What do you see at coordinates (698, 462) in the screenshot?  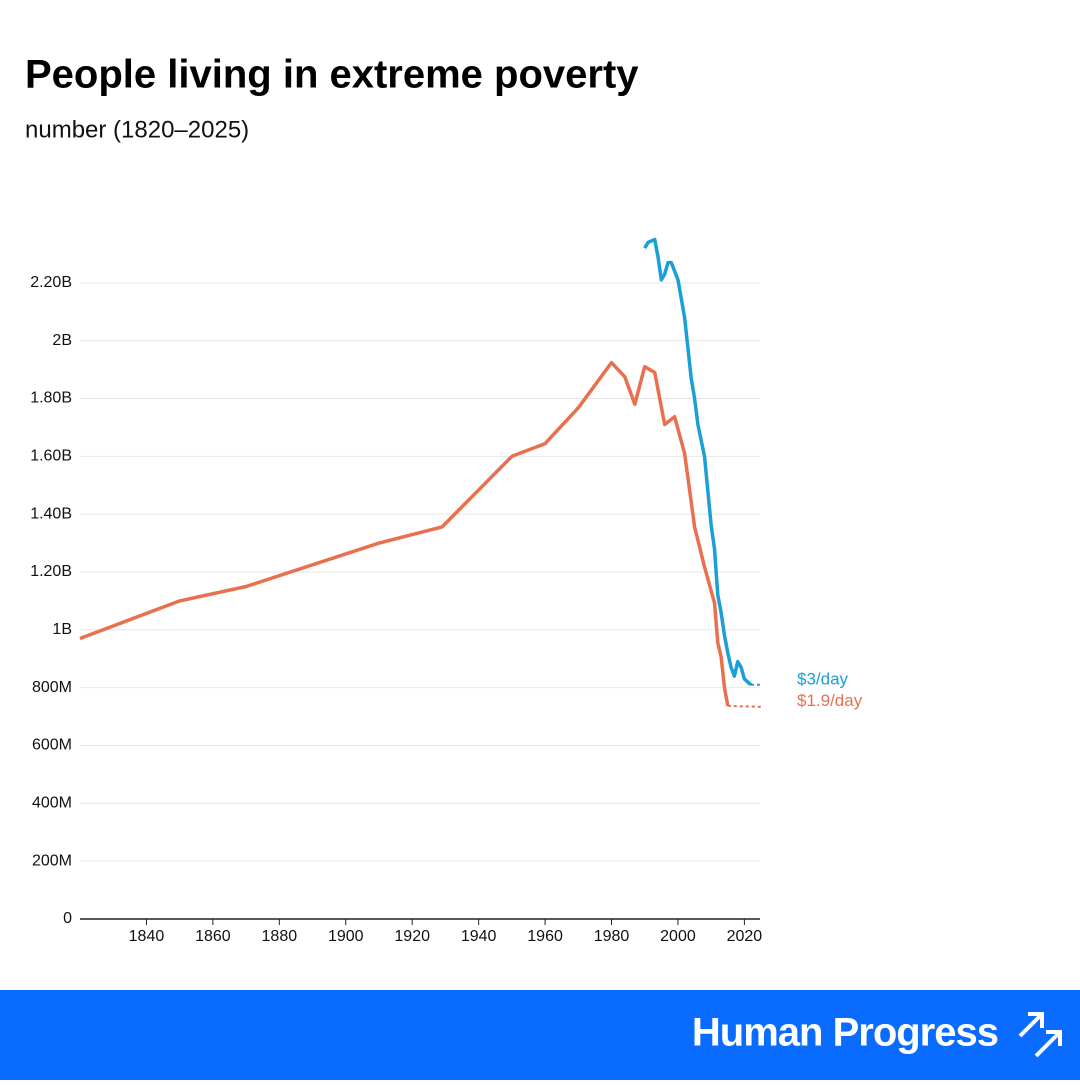 I see `series-line` at bounding box center [698, 462].